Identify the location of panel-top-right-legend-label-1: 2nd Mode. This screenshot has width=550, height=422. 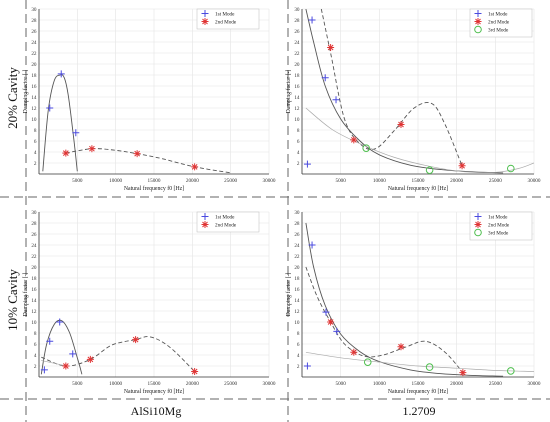
(499, 23).